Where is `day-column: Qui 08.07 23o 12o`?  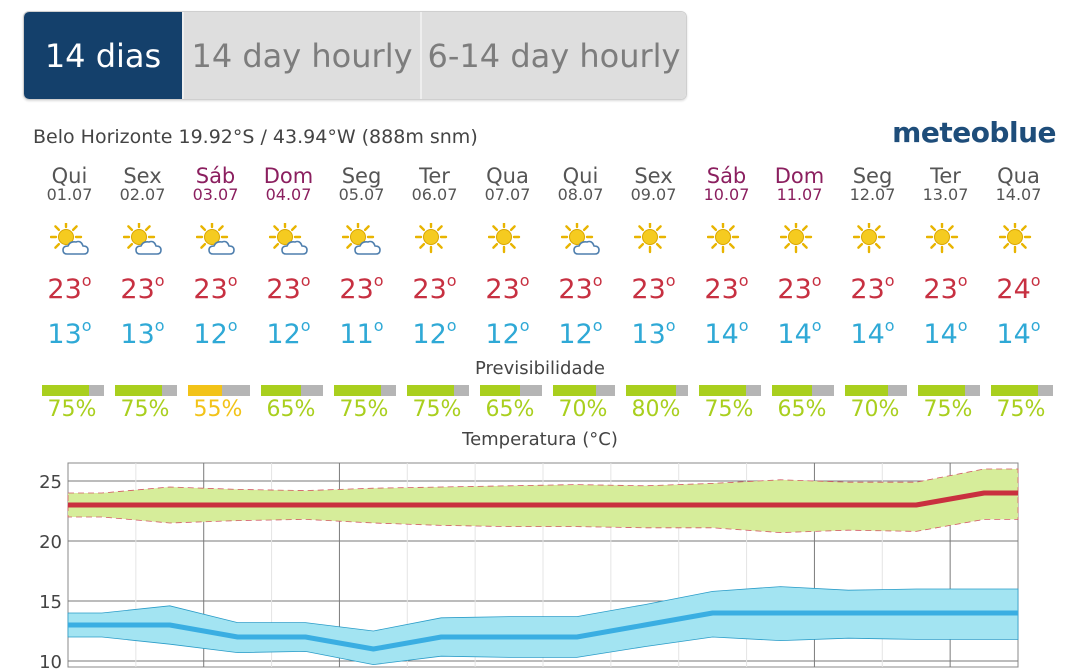 day-column: Qui 08.07 23o 12o is located at coordinates (580, 258).